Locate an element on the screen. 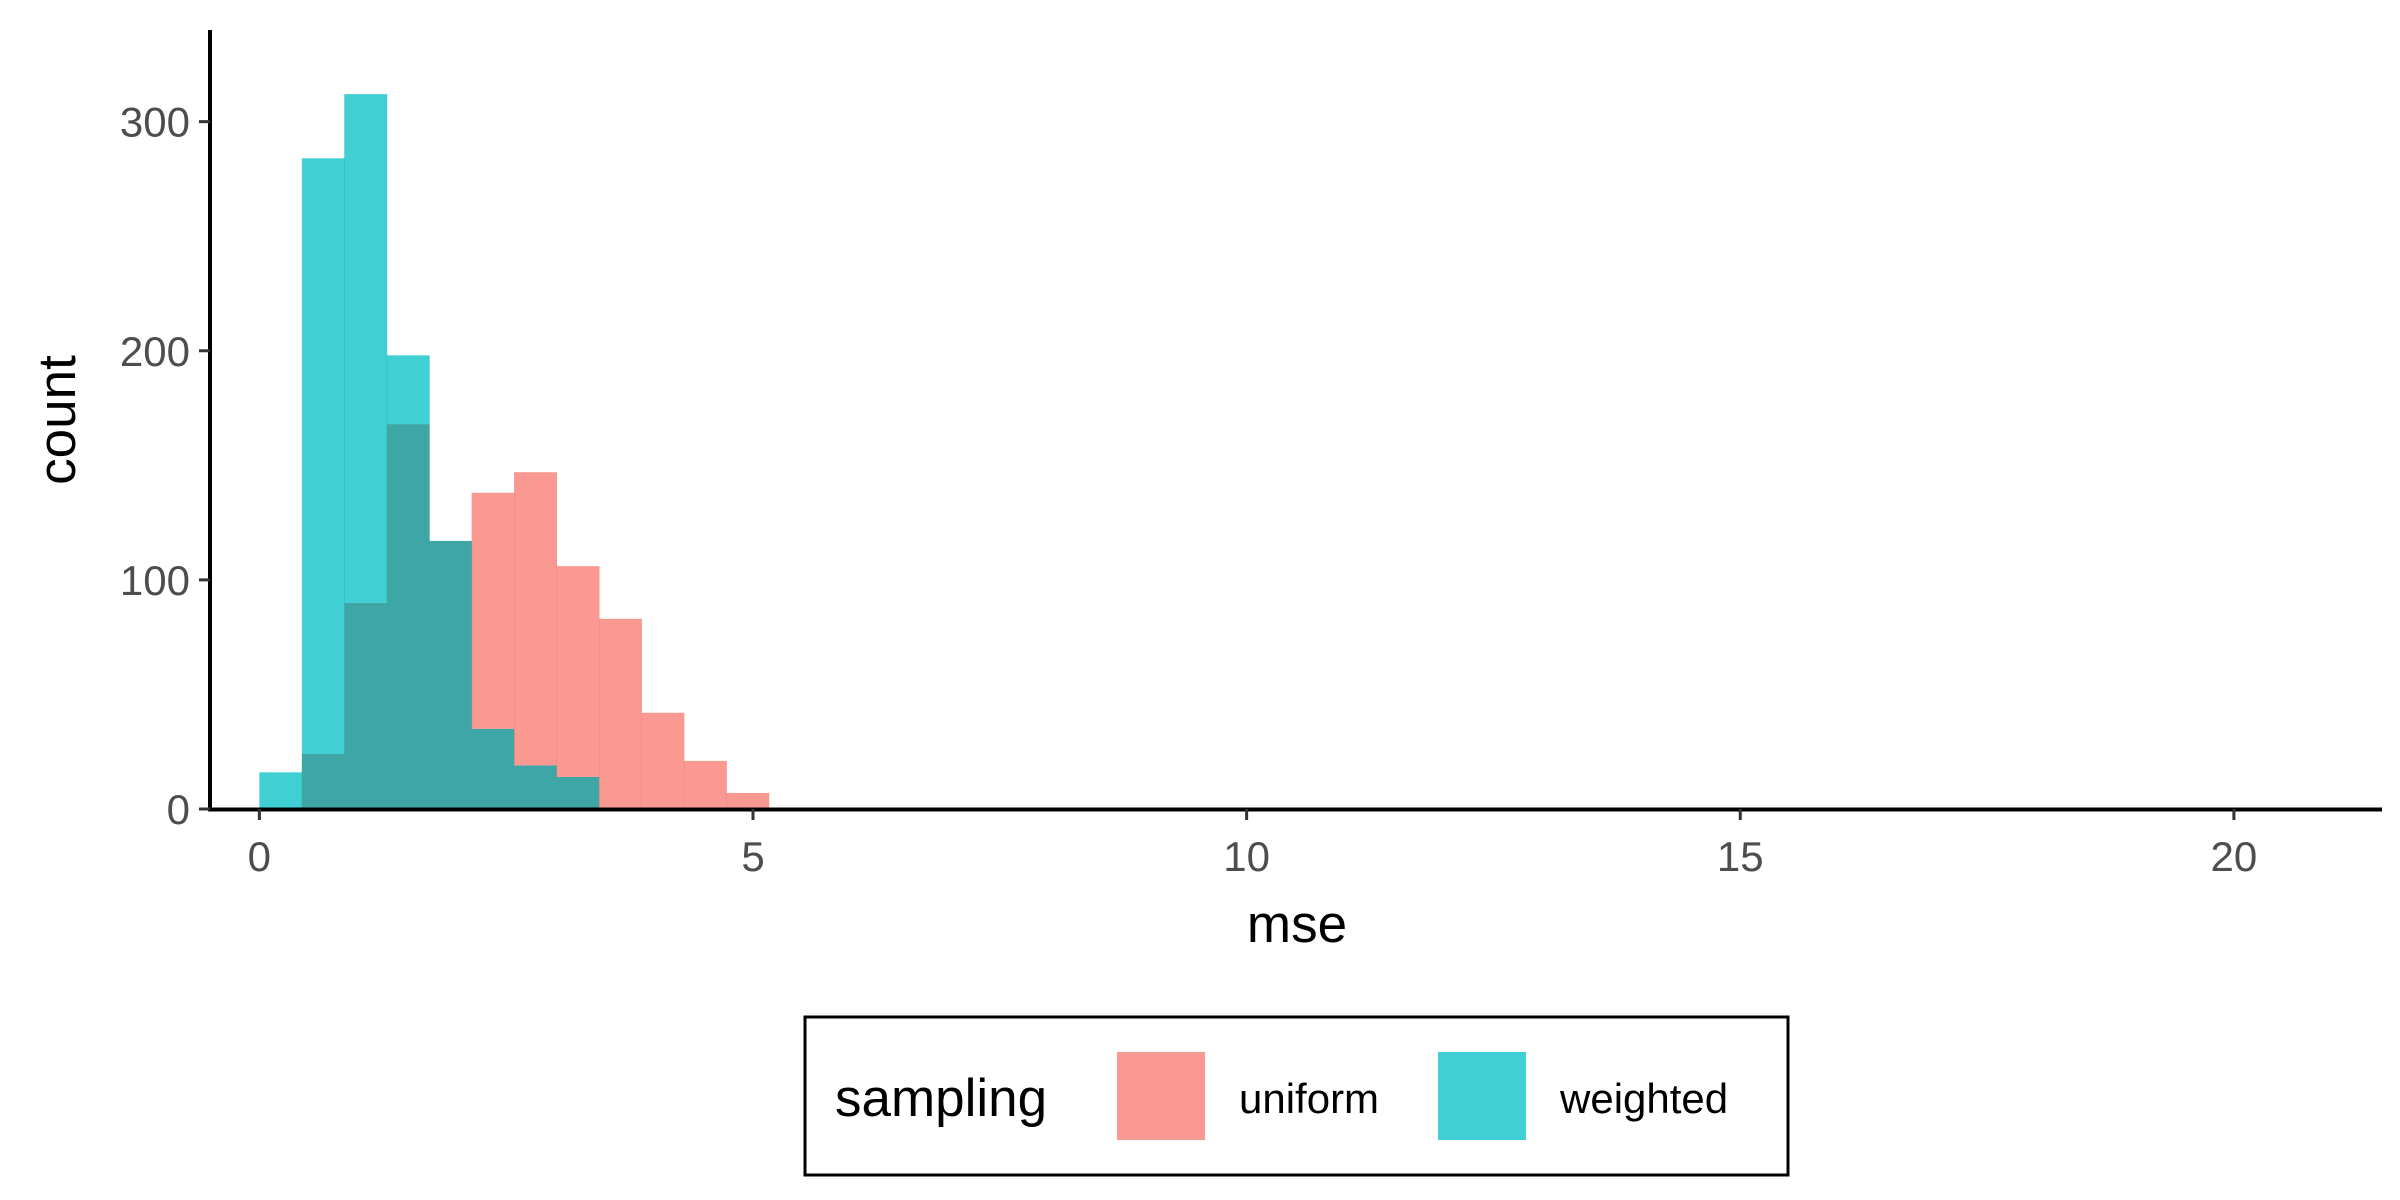  legend-box is located at coordinates (1296, 1096).